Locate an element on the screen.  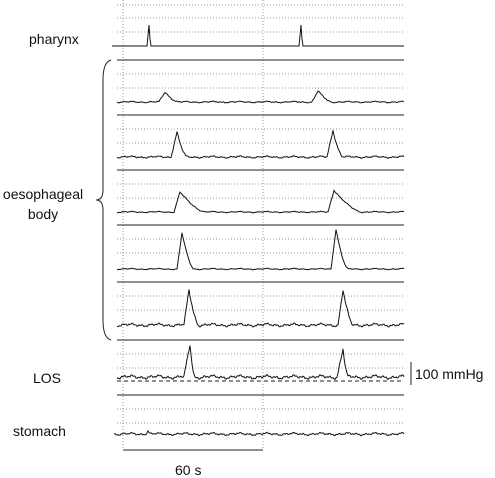
channel-label: pharynx is located at coordinates (54, 39).